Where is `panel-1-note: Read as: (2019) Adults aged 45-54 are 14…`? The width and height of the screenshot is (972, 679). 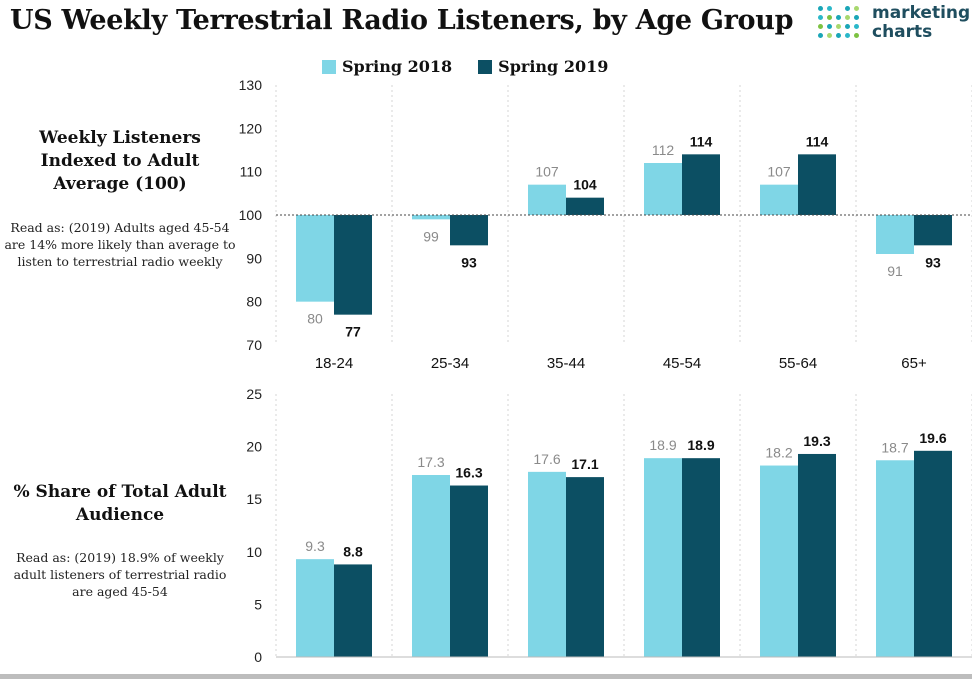 panel-1-note: Read as: (2019) Adults aged 45-54 are 14… is located at coordinates (120, 244).